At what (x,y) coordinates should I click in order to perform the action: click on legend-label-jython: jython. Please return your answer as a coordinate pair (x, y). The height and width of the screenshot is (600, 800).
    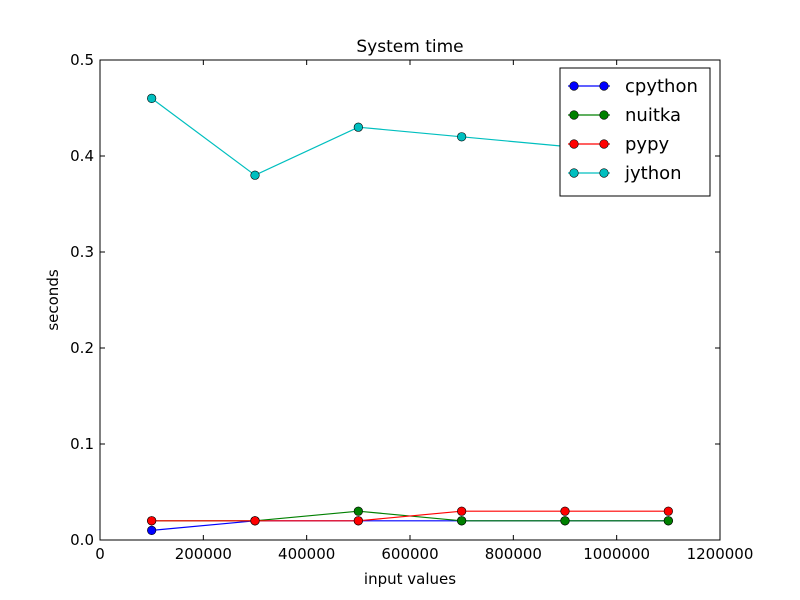
    Looking at the image, I should click on (653, 173).